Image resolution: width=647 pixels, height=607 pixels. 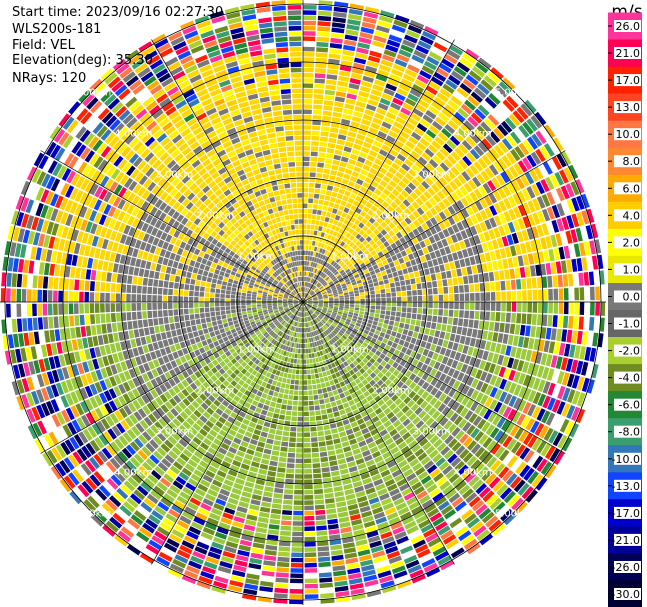 What do you see at coordinates (43, 45) in the screenshot?
I see `field-text: Field: VEL` at bounding box center [43, 45].